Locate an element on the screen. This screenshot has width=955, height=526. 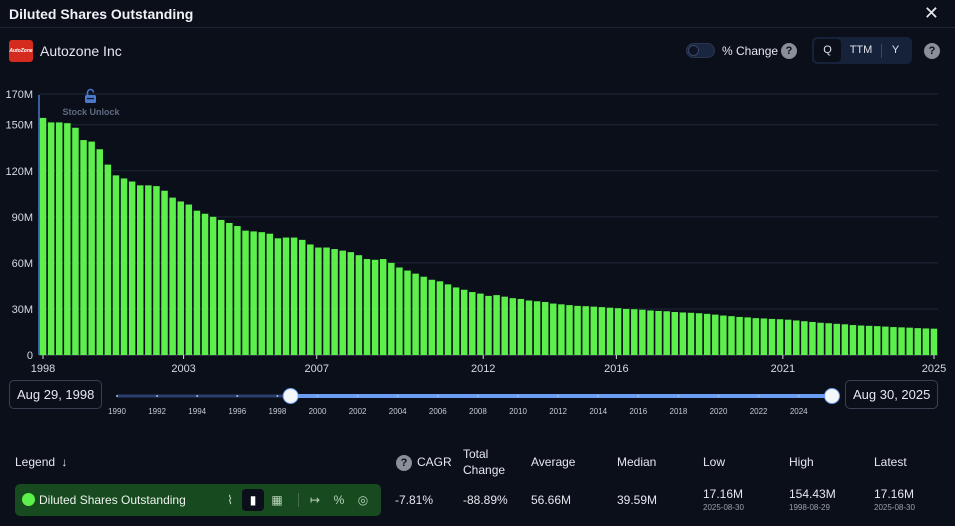
legend-icon-divider is located at coordinates (298, 500).